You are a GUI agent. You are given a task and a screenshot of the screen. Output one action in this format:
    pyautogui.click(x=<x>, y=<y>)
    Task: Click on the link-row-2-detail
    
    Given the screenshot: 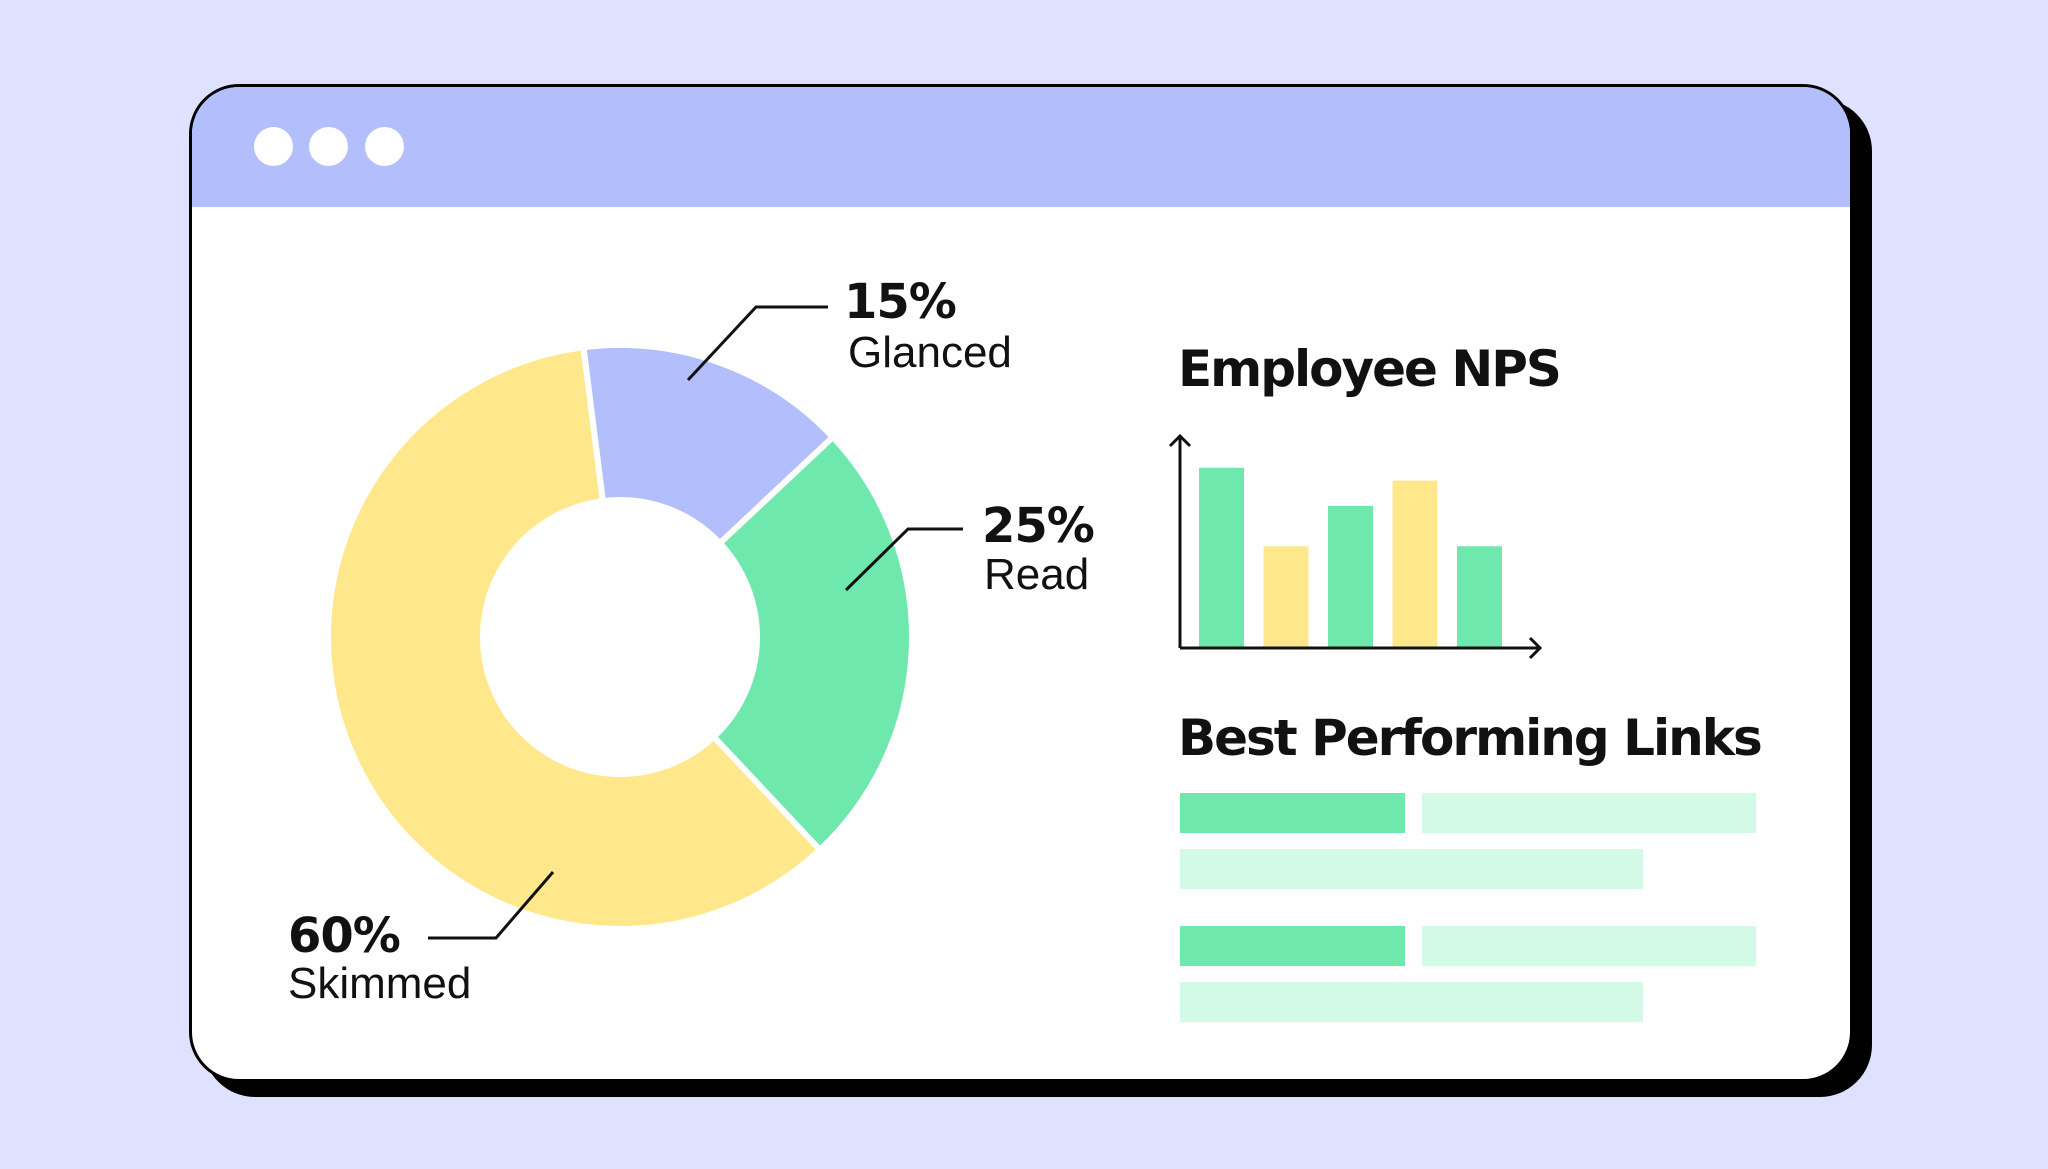 What is the action you would take?
    pyautogui.click(x=1411, y=1002)
    